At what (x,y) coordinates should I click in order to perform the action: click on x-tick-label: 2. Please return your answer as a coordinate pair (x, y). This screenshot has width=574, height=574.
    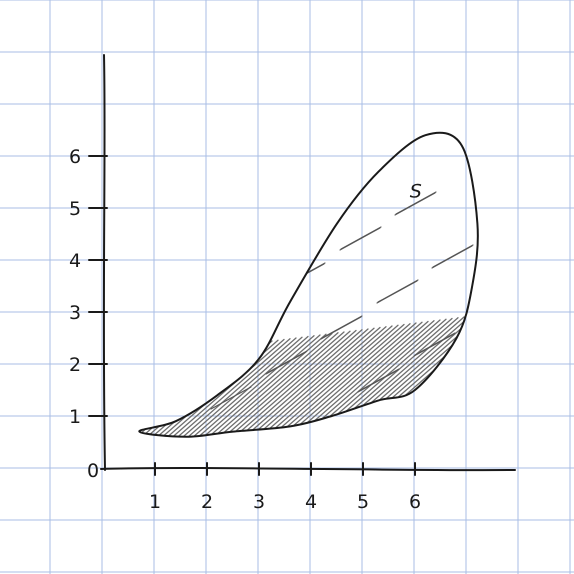
    Looking at the image, I should click on (207, 502).